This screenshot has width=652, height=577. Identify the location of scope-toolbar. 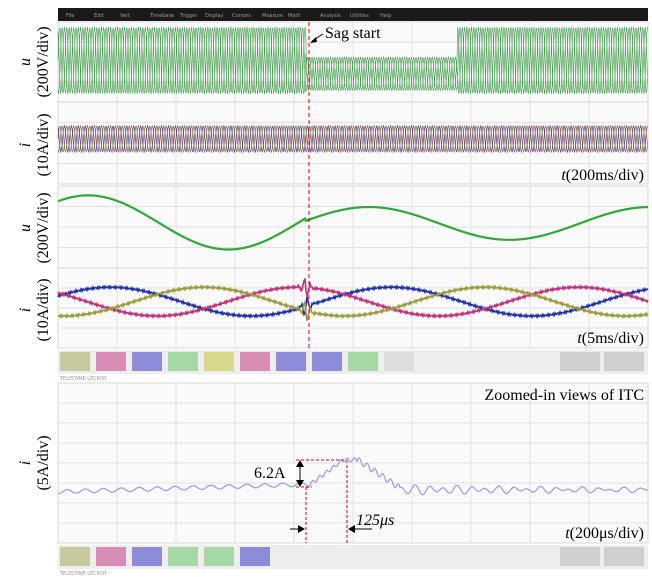
(353, 14).